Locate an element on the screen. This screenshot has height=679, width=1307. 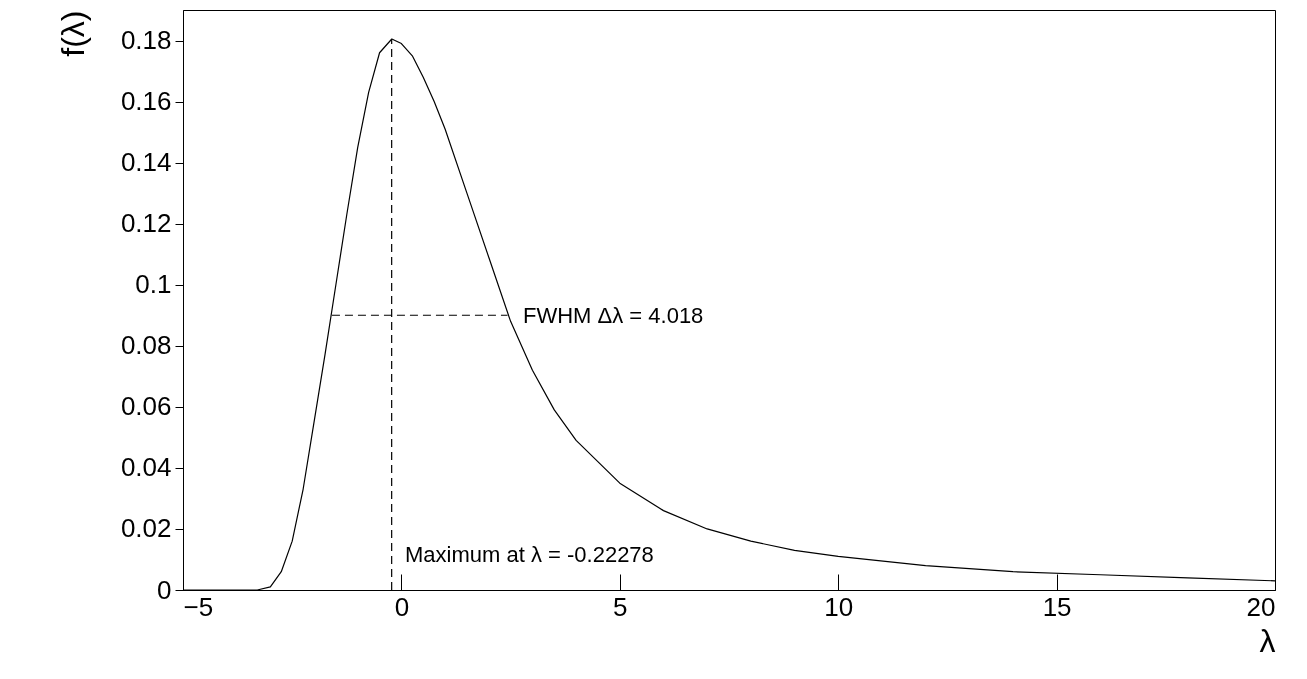
y-tick-label: 0.14 is located at coordinates (146, 162).